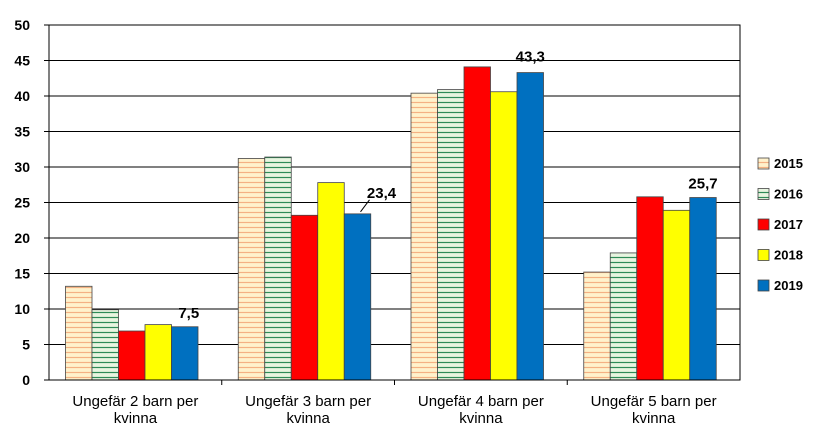 Image resolution: width=814 pixels, height=435 pixels. Describe the element at coordinates (278, 268) in the screenshot. I see `bar-2016-cat2` at that location.